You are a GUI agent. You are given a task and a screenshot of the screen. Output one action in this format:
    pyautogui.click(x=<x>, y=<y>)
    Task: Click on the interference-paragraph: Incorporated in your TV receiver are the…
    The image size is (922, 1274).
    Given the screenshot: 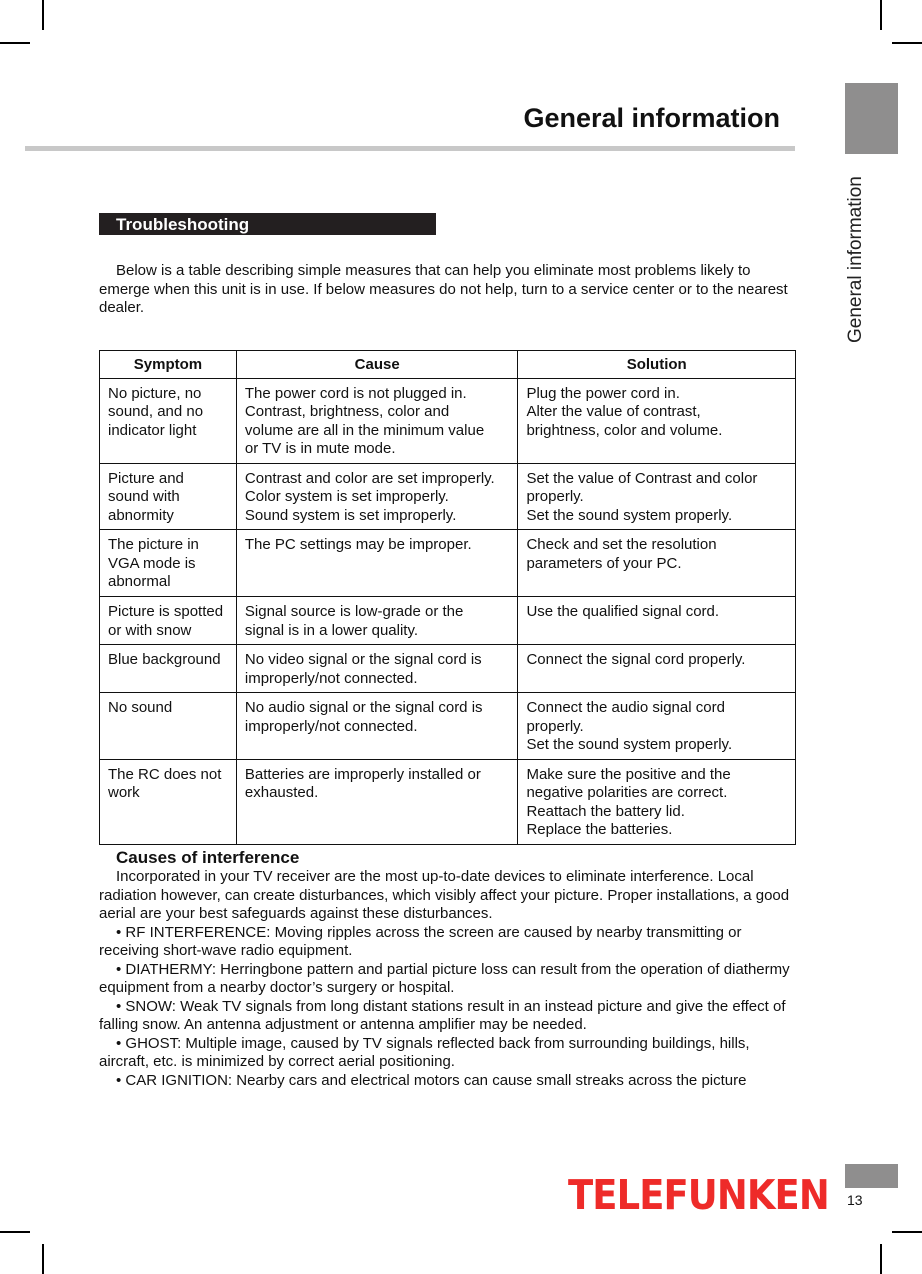 What is the action you would take?
    pyautogui.click(x=444, y=895)
    